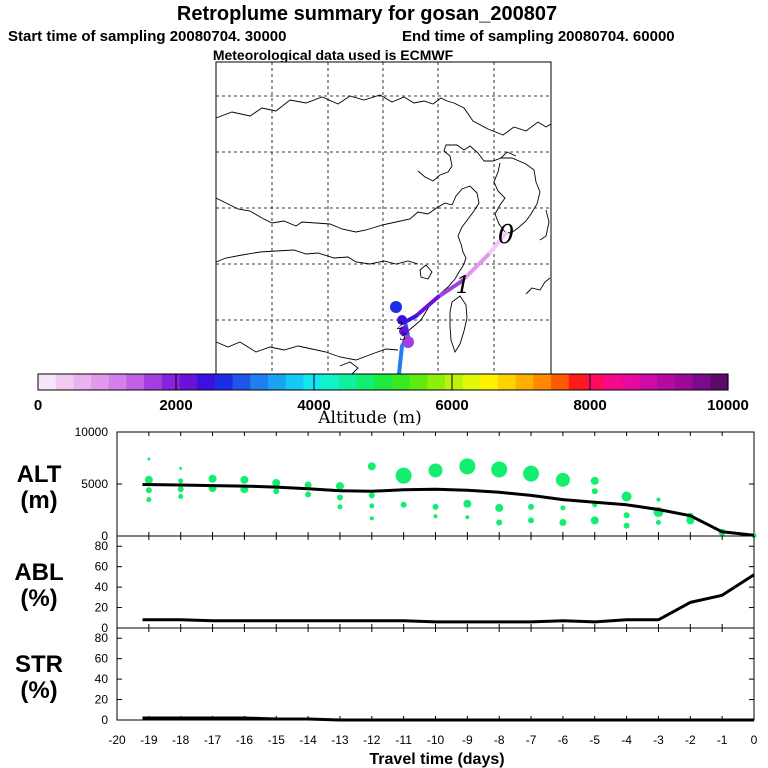 The width and height of the screenshot is (768, 768). What do you see at coordinates (333, 55) in the screenshot?
I see `met-data-label: Meteorological data used is ECMWF` at bounding box center [333, 55].